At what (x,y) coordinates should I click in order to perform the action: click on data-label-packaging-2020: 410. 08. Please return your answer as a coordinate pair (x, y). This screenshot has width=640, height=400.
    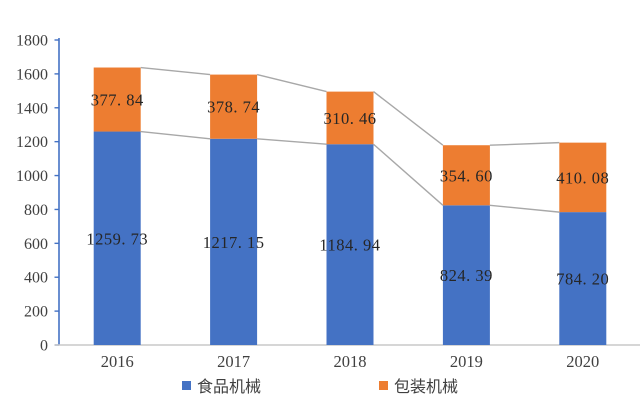
    Looking at the image, I should click on (582, 177).